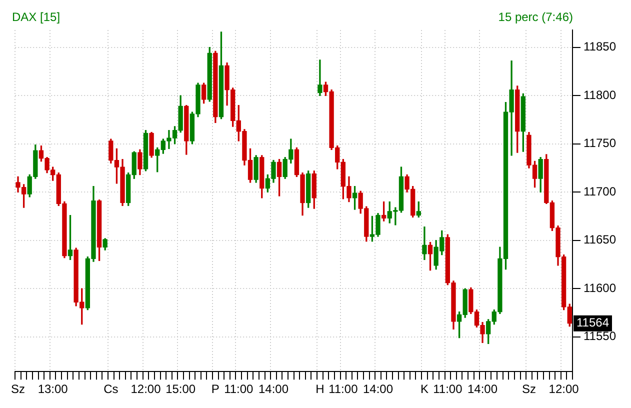 The width and height of the screenshot is (631, 408). What do you see at coordinates (600, 95) in the screenshot?
I see `y-tick-label: 11800` at bounding box center [600, 95].